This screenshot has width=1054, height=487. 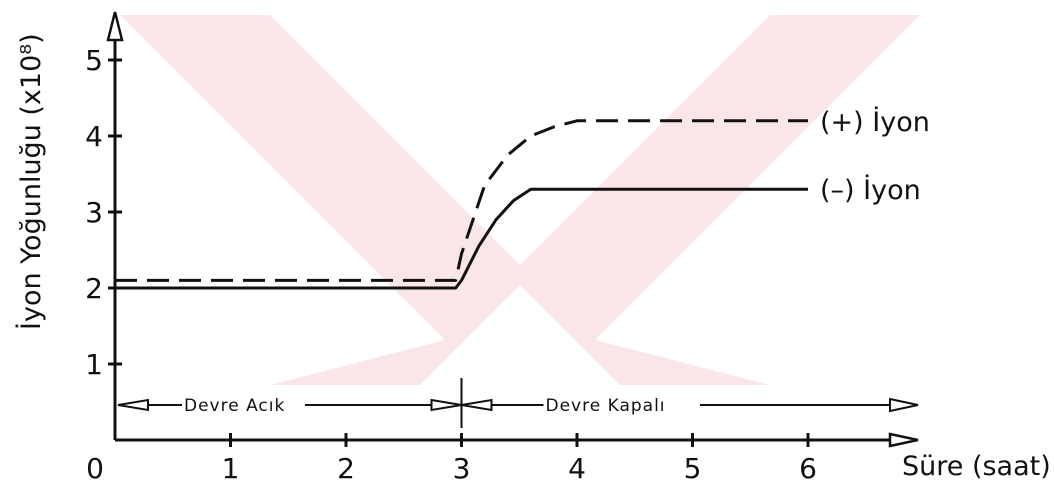 I want to click on closed-left-arrow, so click(x=477, y=405).